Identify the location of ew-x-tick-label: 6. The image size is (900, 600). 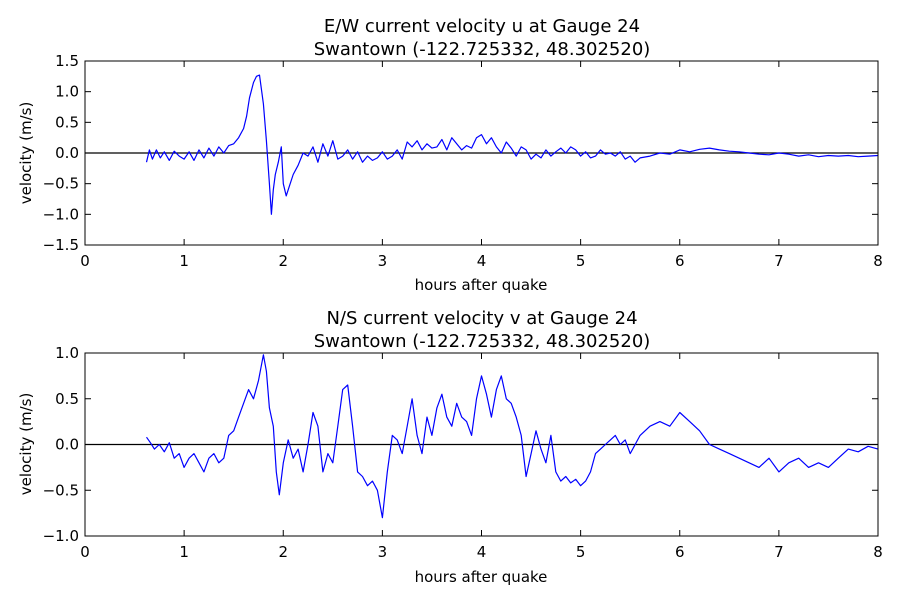
(680, 261).